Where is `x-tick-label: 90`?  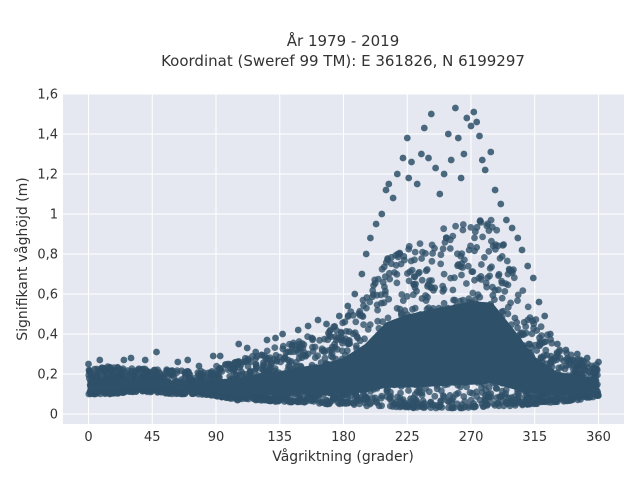 x-tick-label: 90 is located at coordinates (216, 437).